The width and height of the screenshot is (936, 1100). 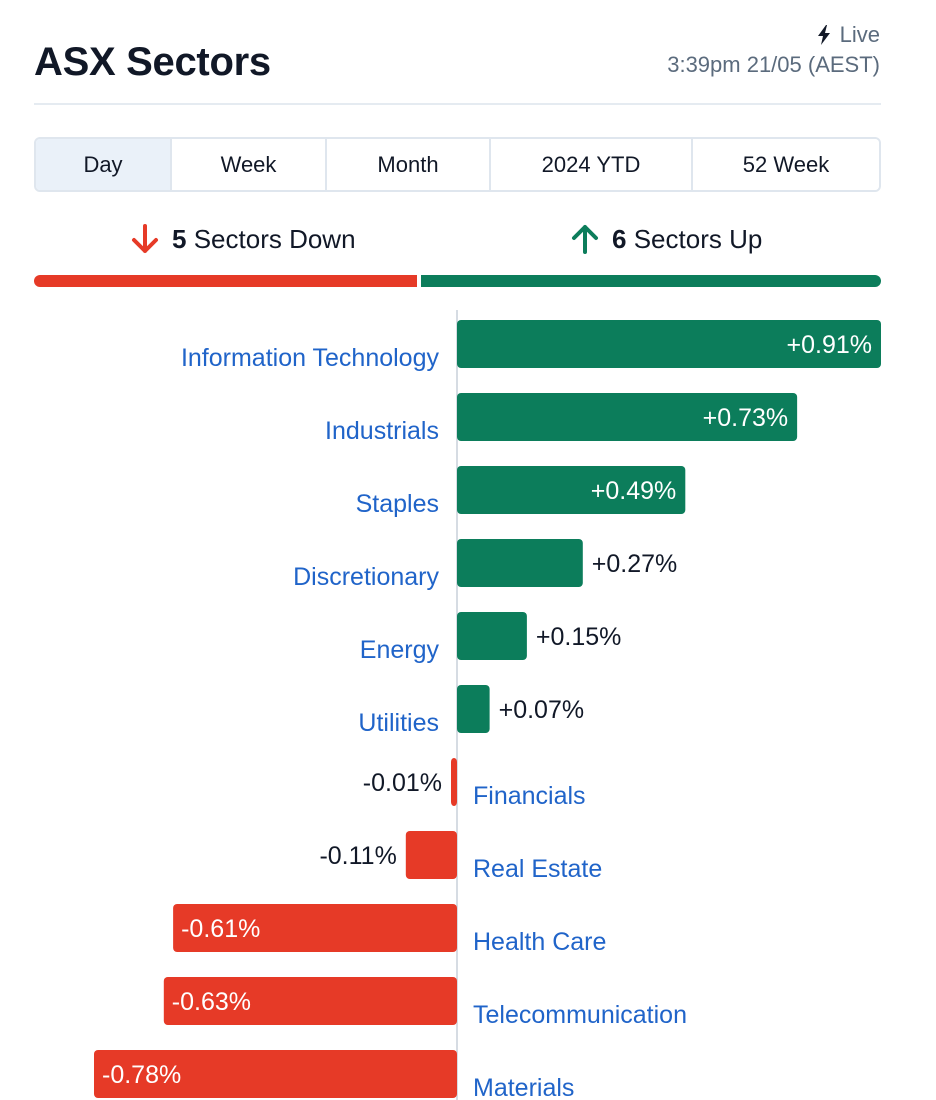 I want to click on page-title: ASX Sectors, so click(x=152, y=62).